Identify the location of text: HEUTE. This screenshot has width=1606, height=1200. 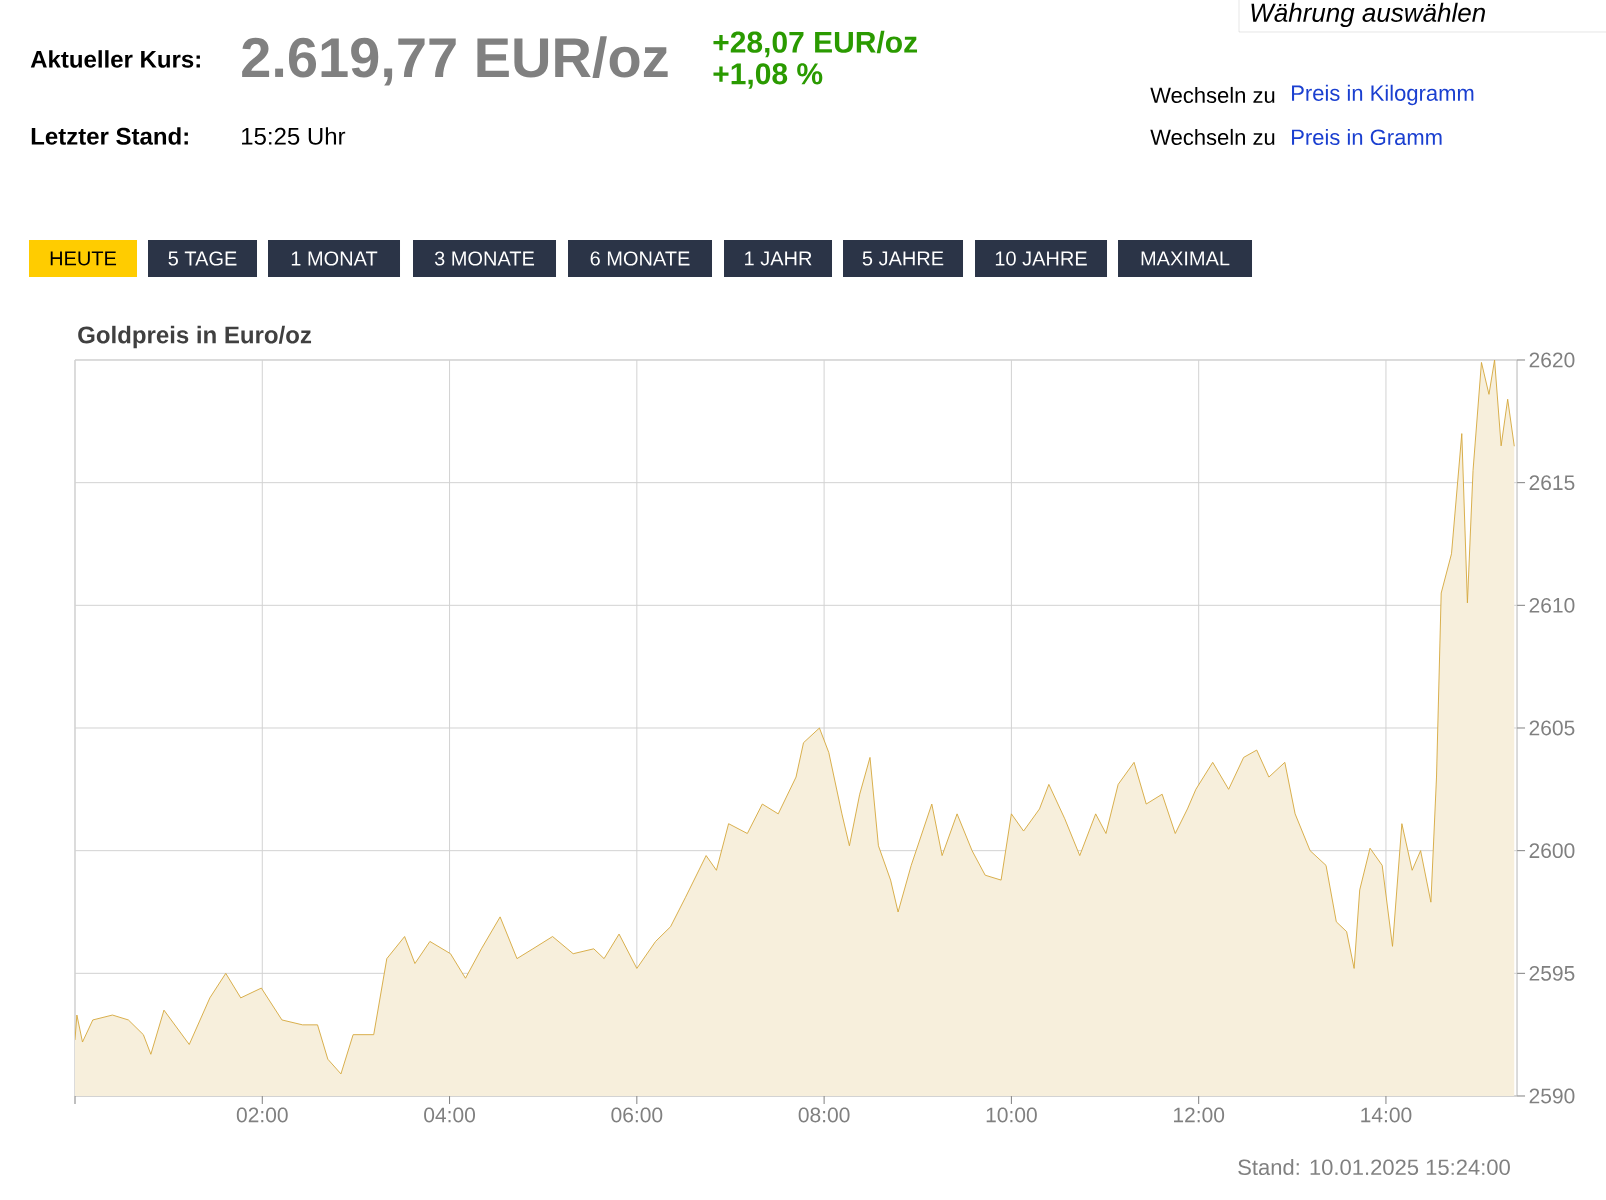
(83, 258).